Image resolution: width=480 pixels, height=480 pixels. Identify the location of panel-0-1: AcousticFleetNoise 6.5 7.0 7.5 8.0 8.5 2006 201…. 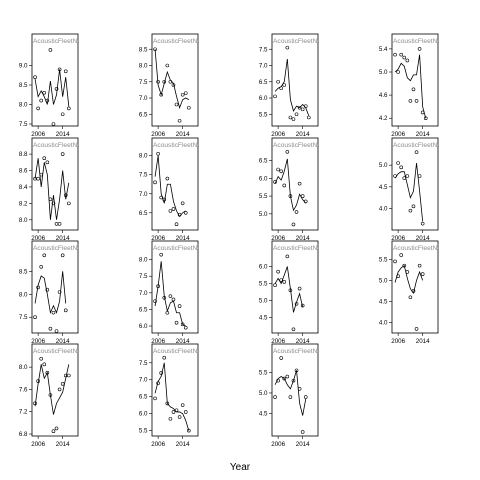
(174, 85).